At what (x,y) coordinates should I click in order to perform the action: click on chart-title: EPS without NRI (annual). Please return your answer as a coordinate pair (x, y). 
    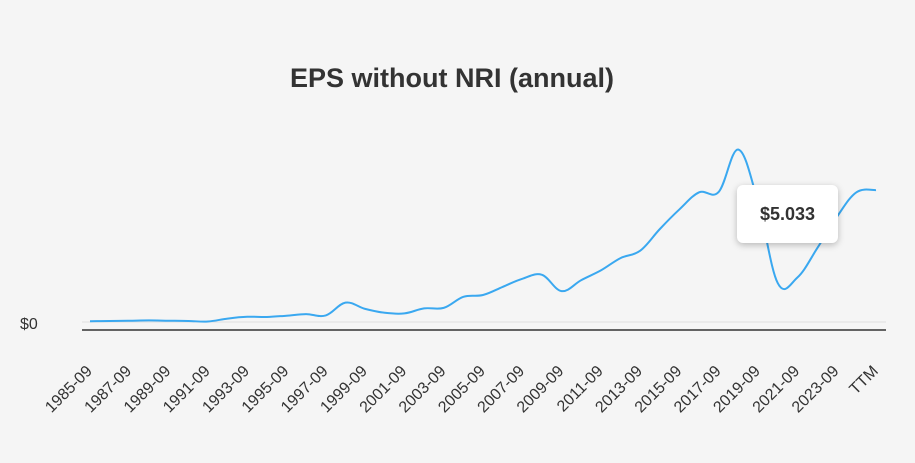
    Looking at the image, I should click on (452, 78).